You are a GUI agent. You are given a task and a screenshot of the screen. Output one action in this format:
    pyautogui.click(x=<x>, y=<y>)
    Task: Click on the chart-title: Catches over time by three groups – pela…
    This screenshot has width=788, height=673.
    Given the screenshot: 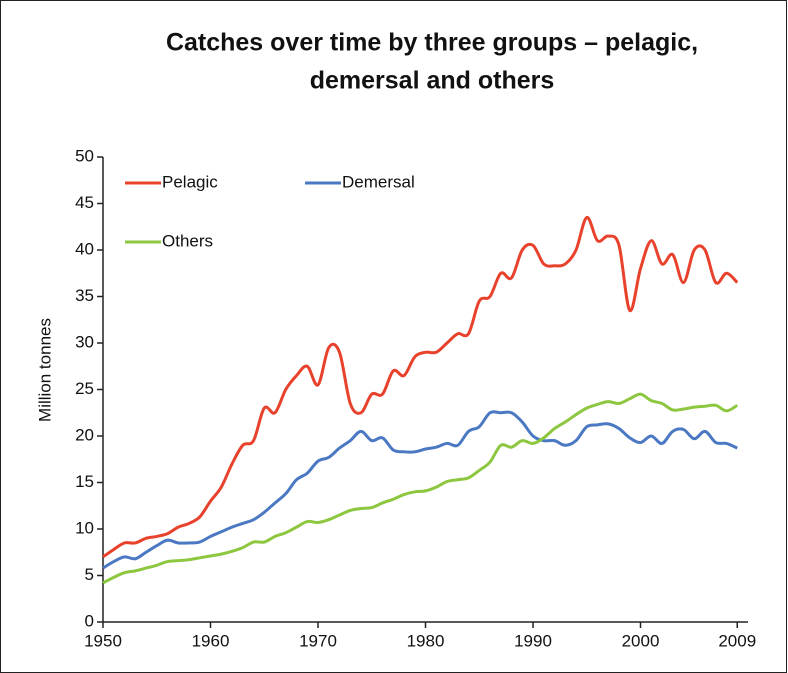 What is the action you would take?
    pyautogui.click(x=432, y=43)
    